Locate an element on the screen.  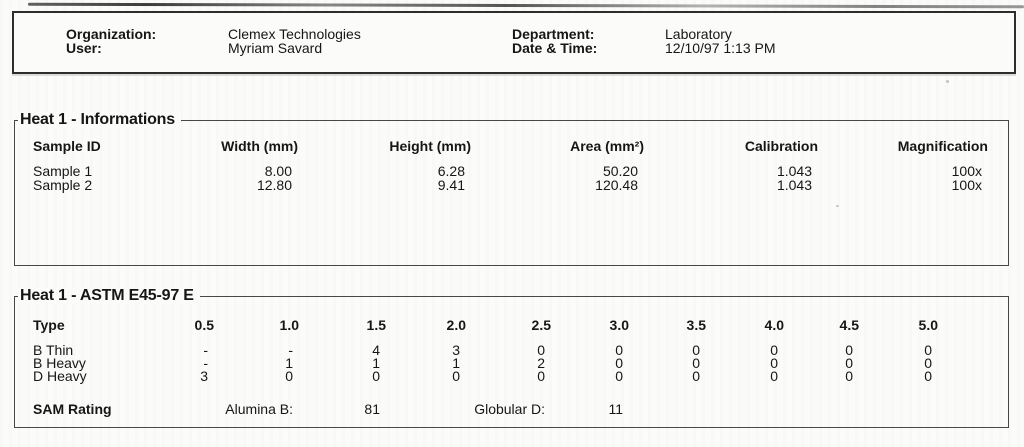
width-cell: 8.00 is located at coordinates (278, 171).